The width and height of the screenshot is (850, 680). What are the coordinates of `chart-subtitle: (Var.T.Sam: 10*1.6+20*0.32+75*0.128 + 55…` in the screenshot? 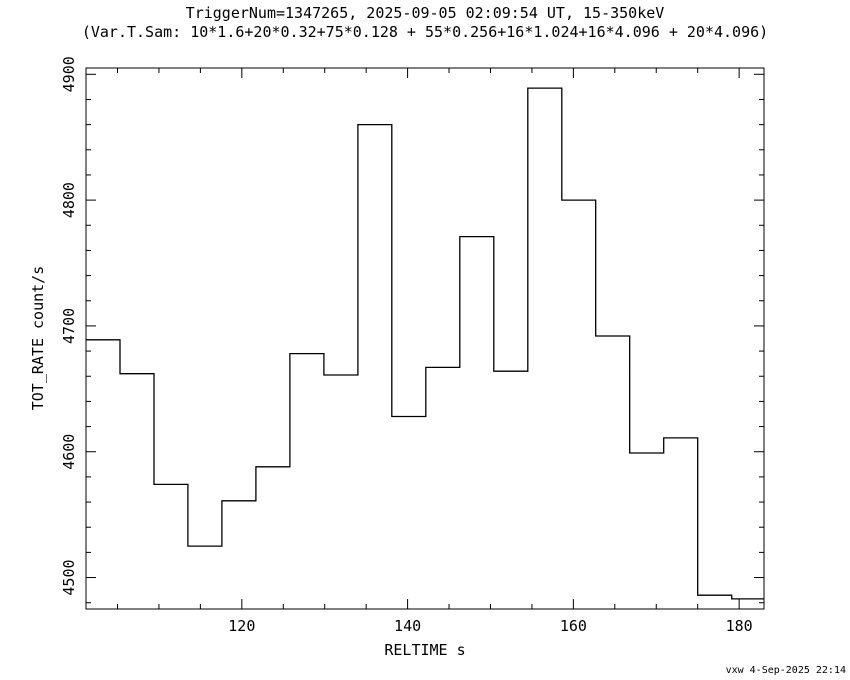 It's located at (425, 32).